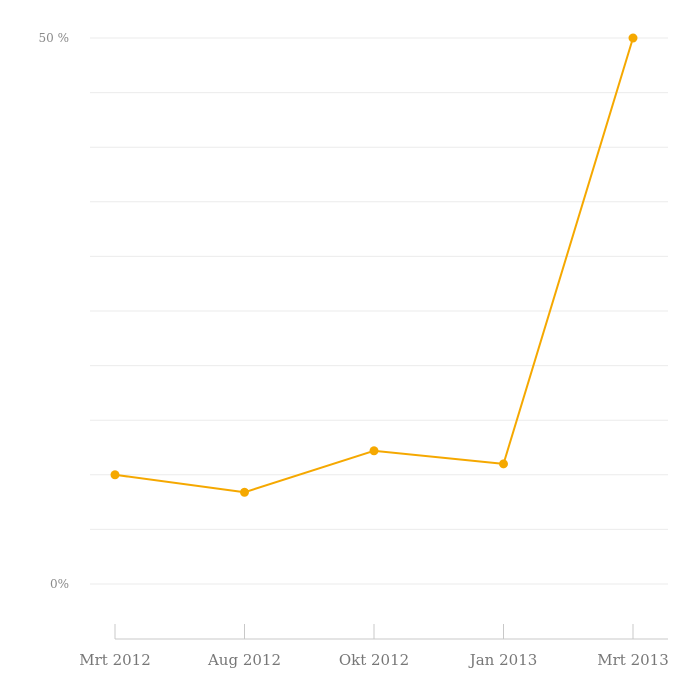  Describe the element at coordinates (244, 660) in the screenshot. I see `x-tick-label: Aug 2012` at that location.